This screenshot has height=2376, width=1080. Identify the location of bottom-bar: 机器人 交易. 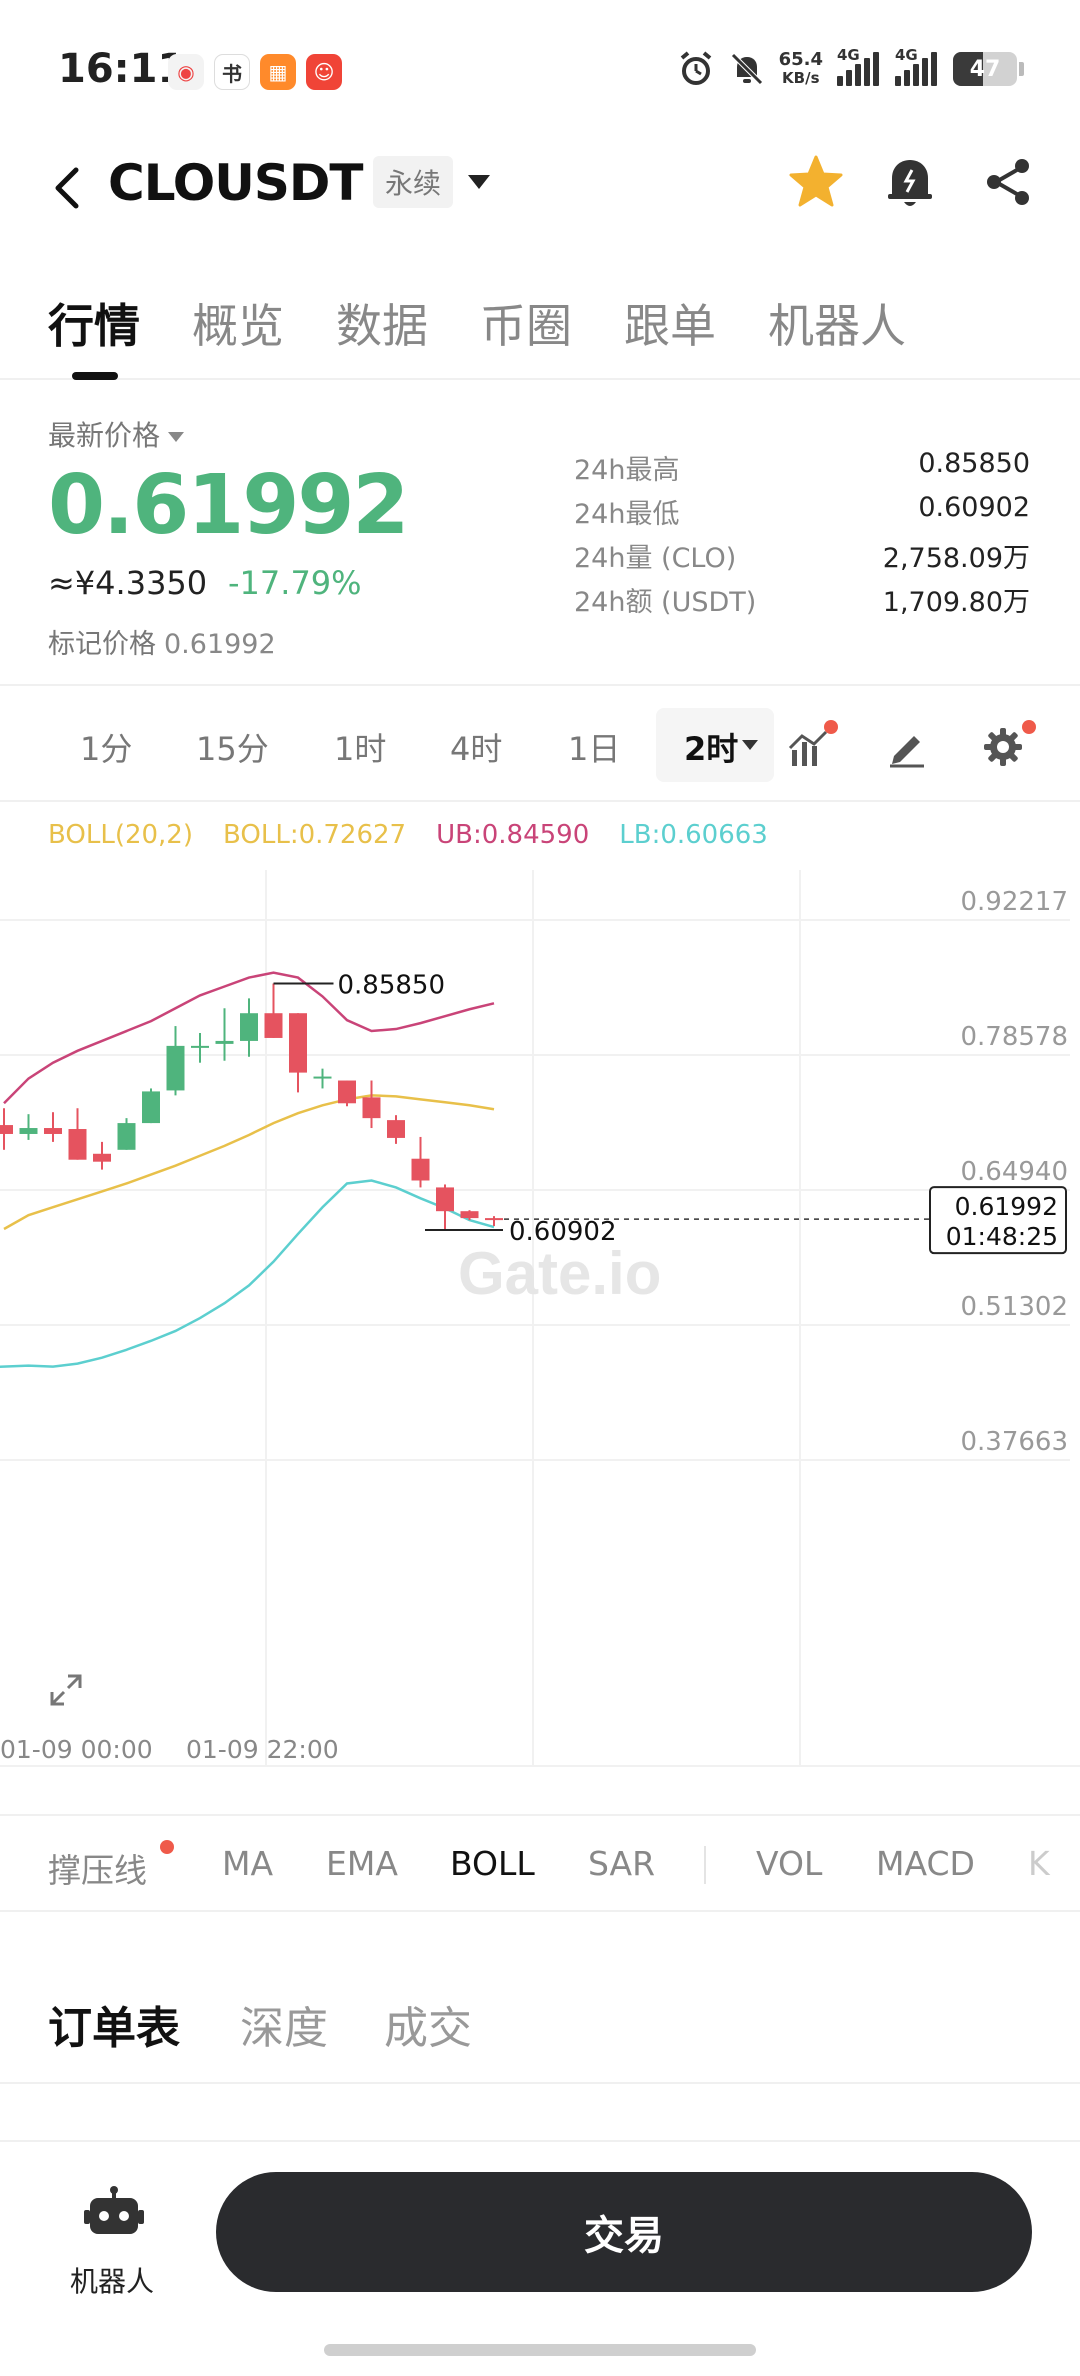
(540, 2258).